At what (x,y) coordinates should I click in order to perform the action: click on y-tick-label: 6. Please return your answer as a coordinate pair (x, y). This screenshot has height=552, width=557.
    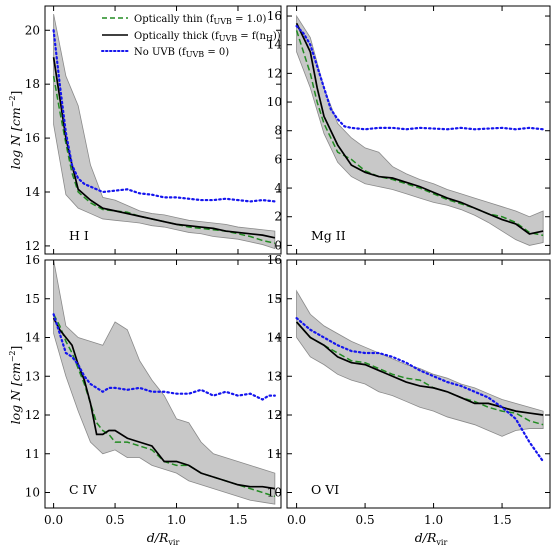
    Looking at the image, I should click on (278, 159).